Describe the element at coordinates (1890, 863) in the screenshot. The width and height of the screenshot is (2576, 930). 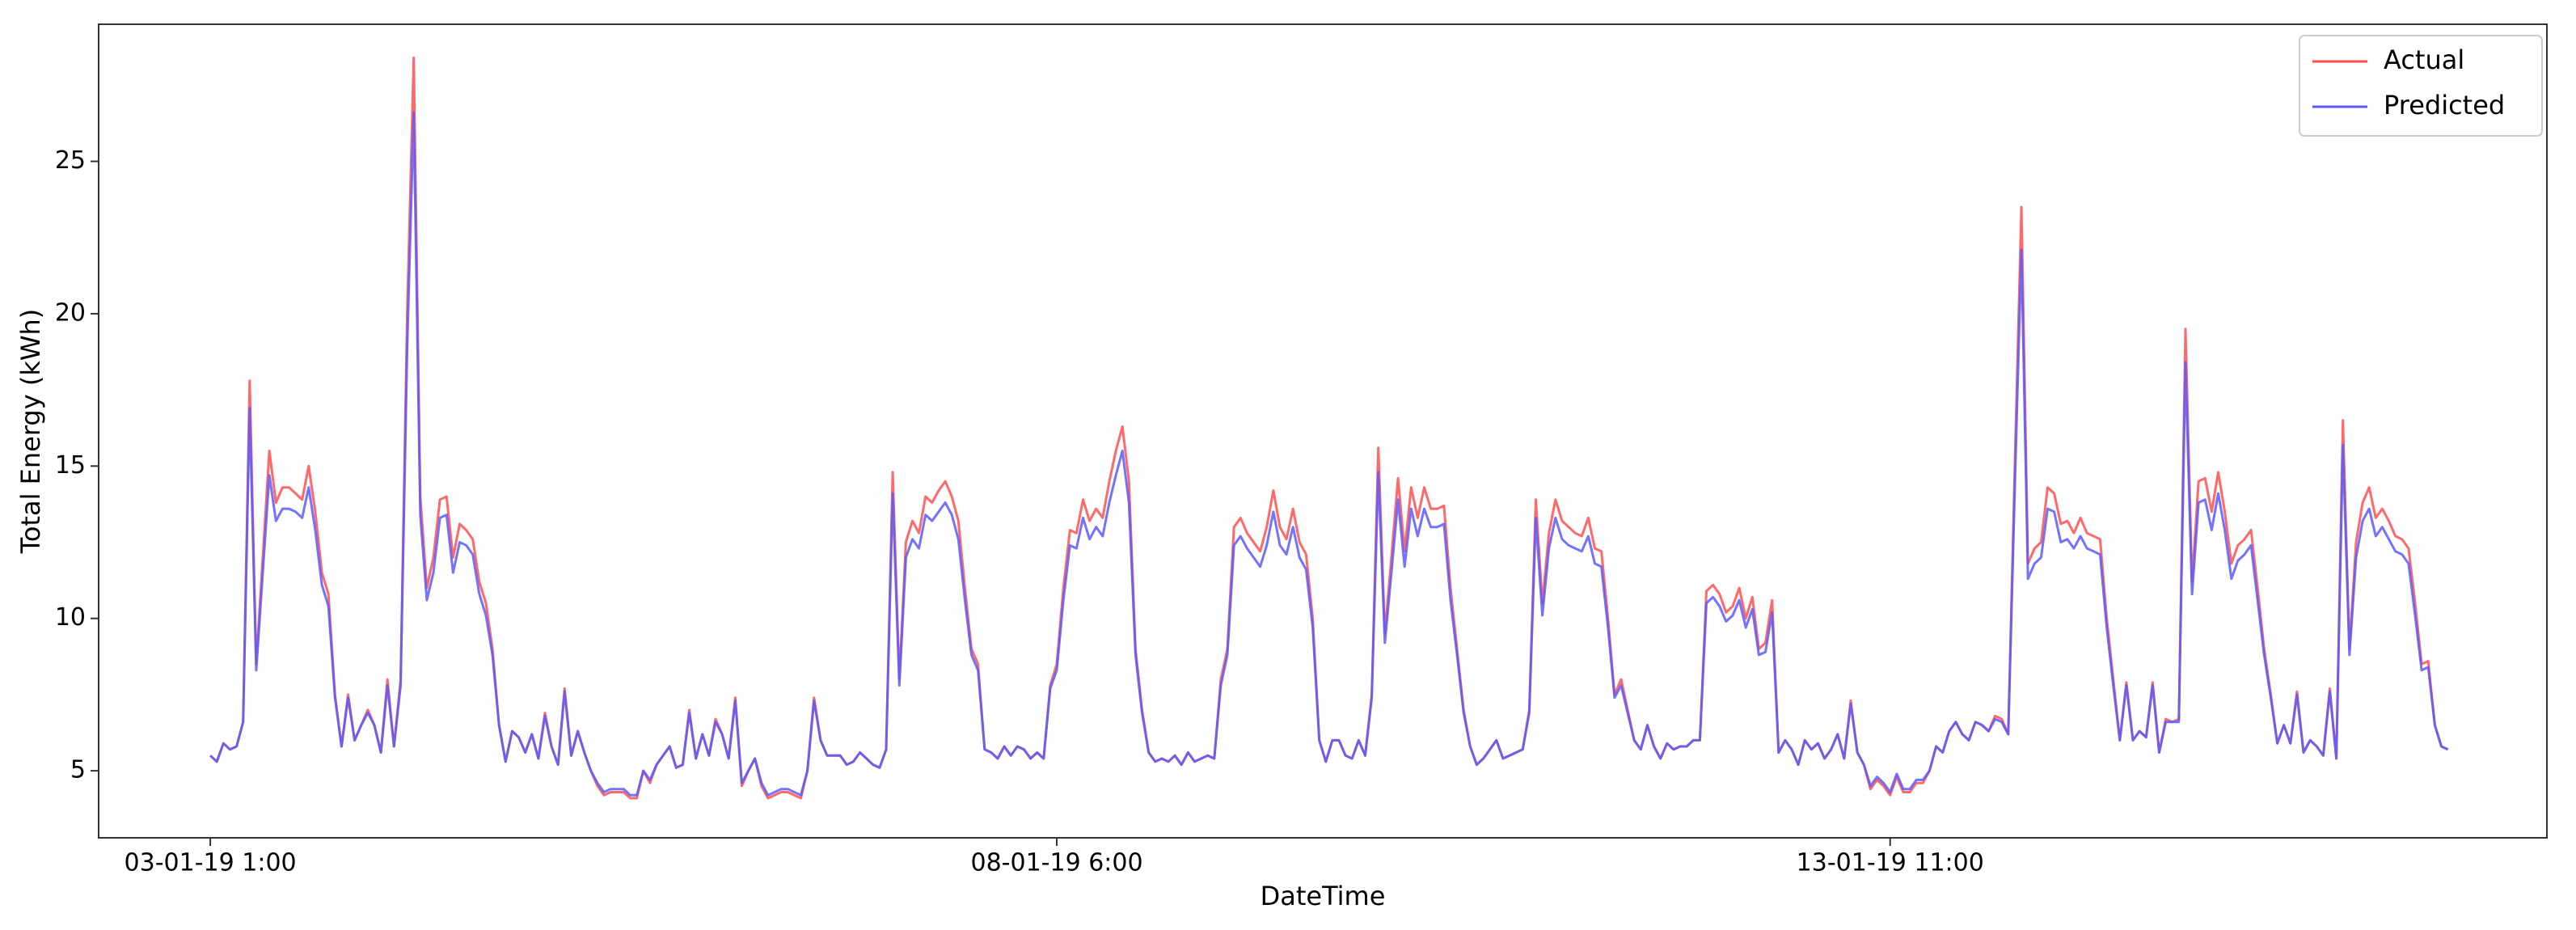
I see `x-tick-label: 13-01-19 11:00` at that location.